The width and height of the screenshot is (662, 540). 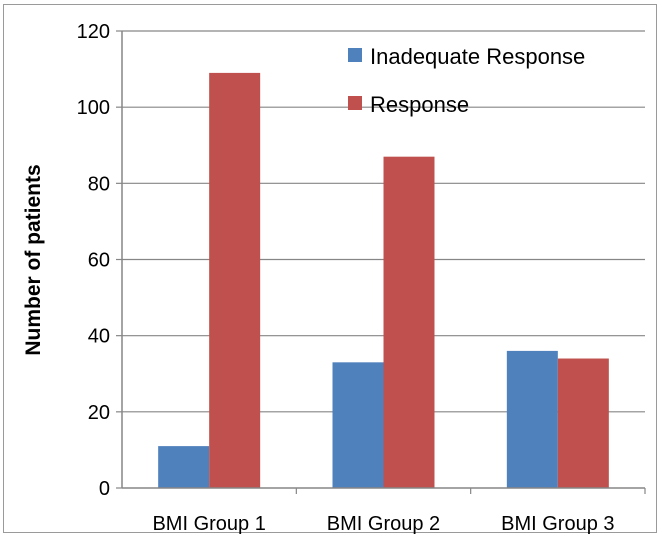 I want to click on y-tick-label: 60, so click(x=99, y=261).